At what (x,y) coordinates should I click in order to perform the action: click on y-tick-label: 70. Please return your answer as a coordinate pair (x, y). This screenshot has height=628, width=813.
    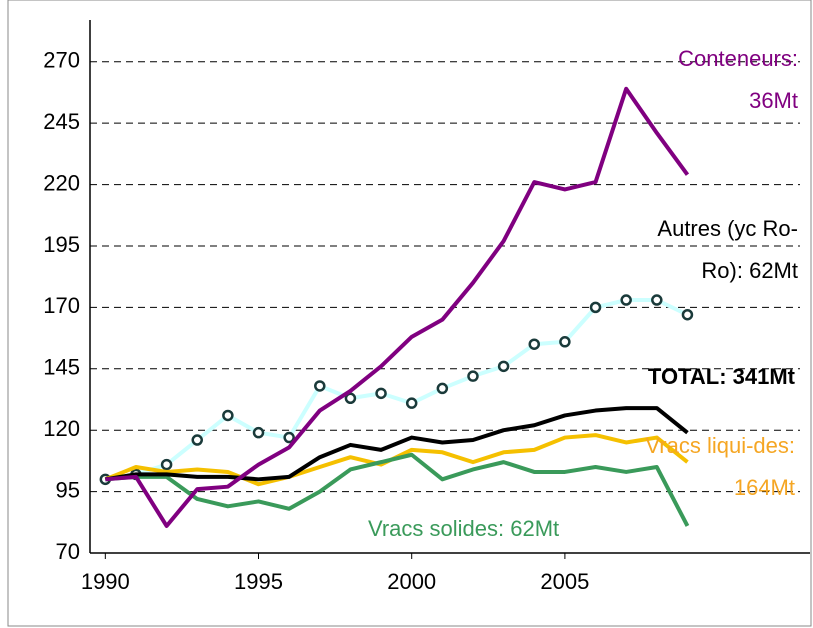
    Looking at the image, I should click on (68, 551).